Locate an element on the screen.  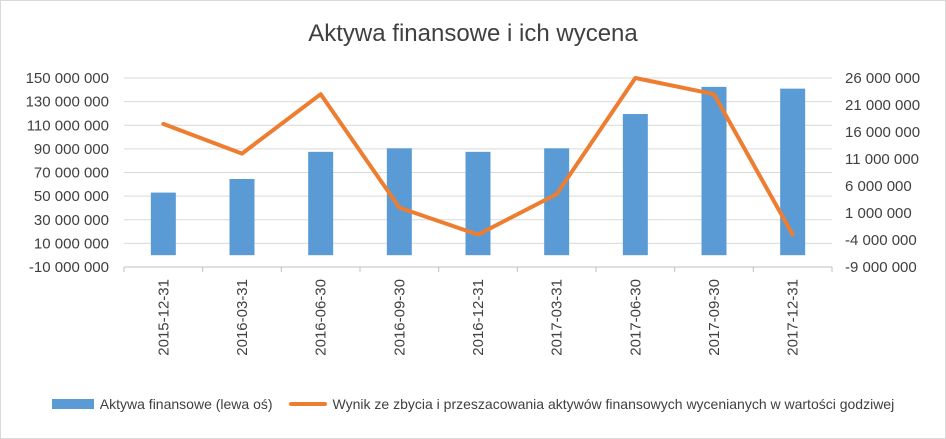
x-axis-tick-label: 2017-09-30 is located at coordinates (714, 317).